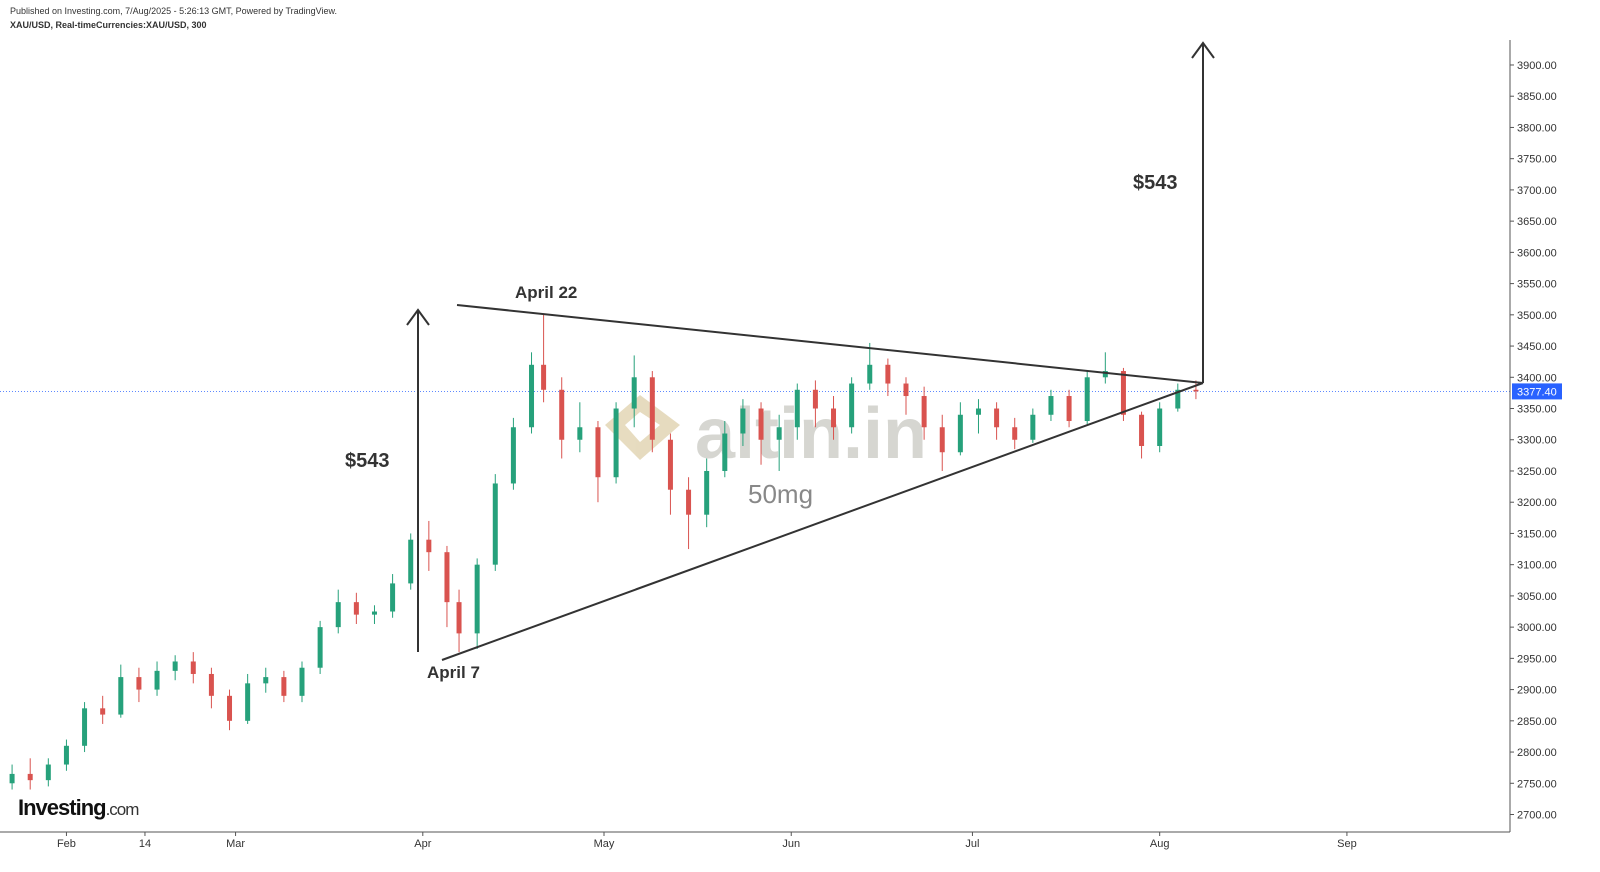 Image resolution: width=1600 pixels, height=872 pixels. Describe the element at coordinates (1537, 66) in the screenshot. I see `y-tick-label: 3900.00` at that location.